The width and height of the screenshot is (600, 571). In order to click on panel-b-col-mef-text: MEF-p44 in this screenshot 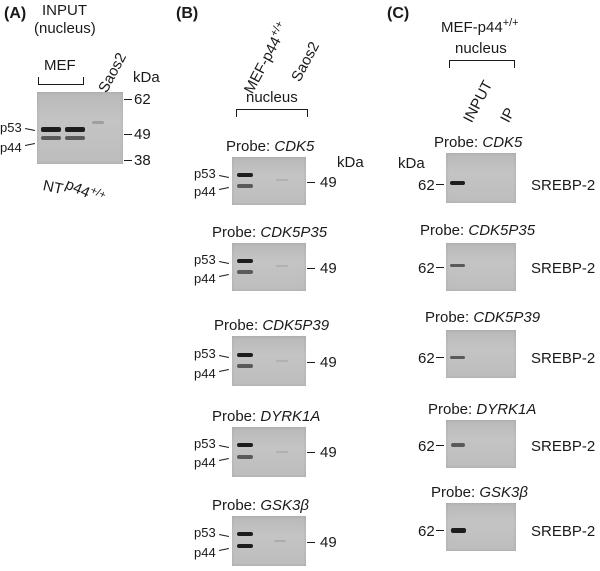, I will do `click(262, 65)`.